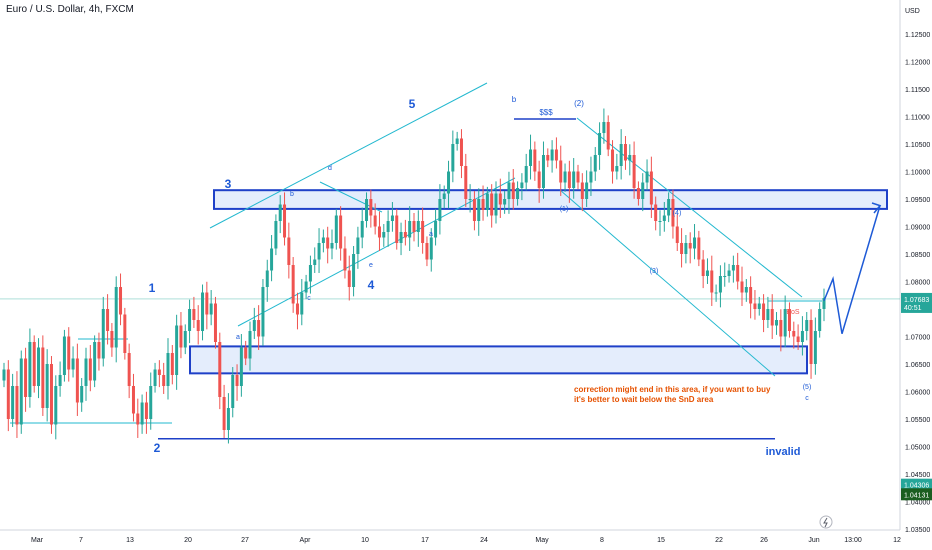  I want to click on price-tick-label: 1.05500, so click(917, 420).